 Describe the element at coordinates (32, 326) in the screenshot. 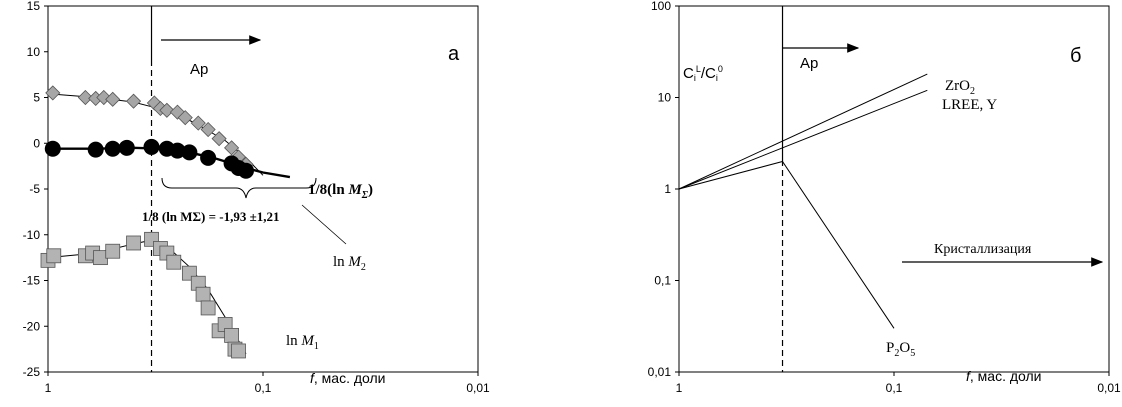

I see `panel-a-ytick-label: -20` at that location.